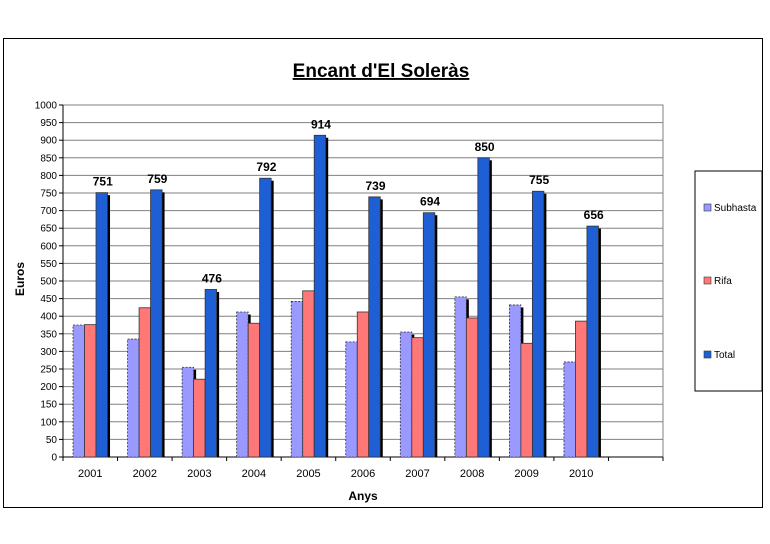  What do you see at coordinates (48, 282) in the screenshot?
I see `y-tick-label: 500` at bounding box center [48, 282].